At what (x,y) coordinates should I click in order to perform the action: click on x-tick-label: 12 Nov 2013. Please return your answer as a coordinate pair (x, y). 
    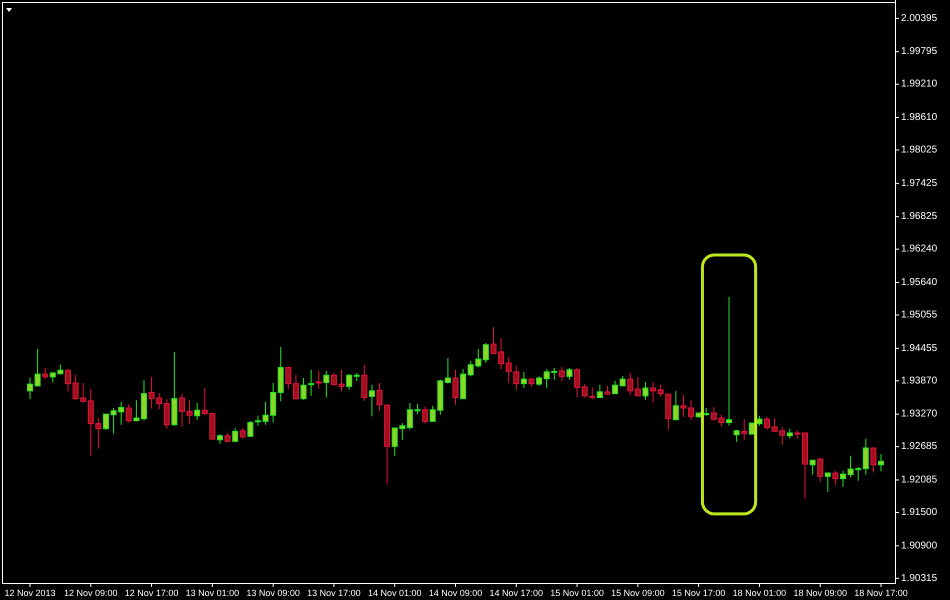
    Looking at the image, I should click on (30, 593).